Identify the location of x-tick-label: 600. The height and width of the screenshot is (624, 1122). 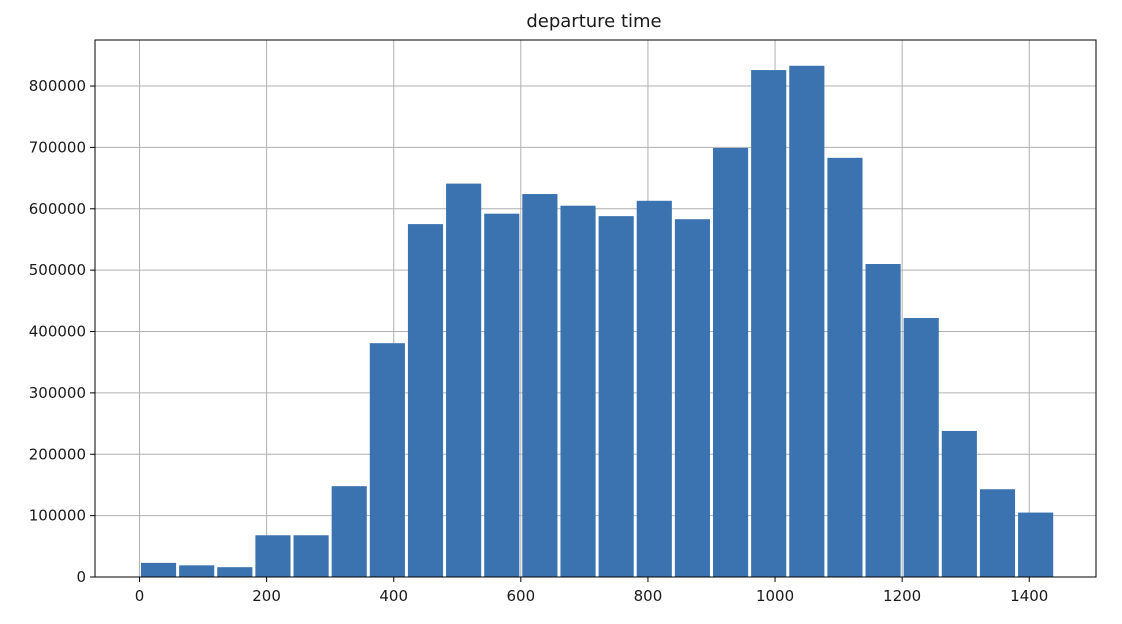
(521, 596).